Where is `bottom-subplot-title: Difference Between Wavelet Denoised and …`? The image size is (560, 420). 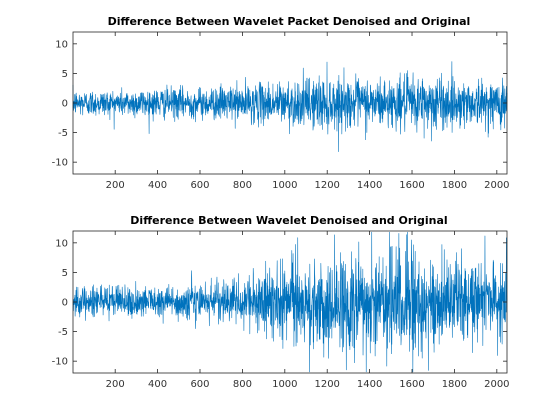
bottom-subplot-title: Difference Between Wavelet Denoised and … is located at coordinates (288, 220).